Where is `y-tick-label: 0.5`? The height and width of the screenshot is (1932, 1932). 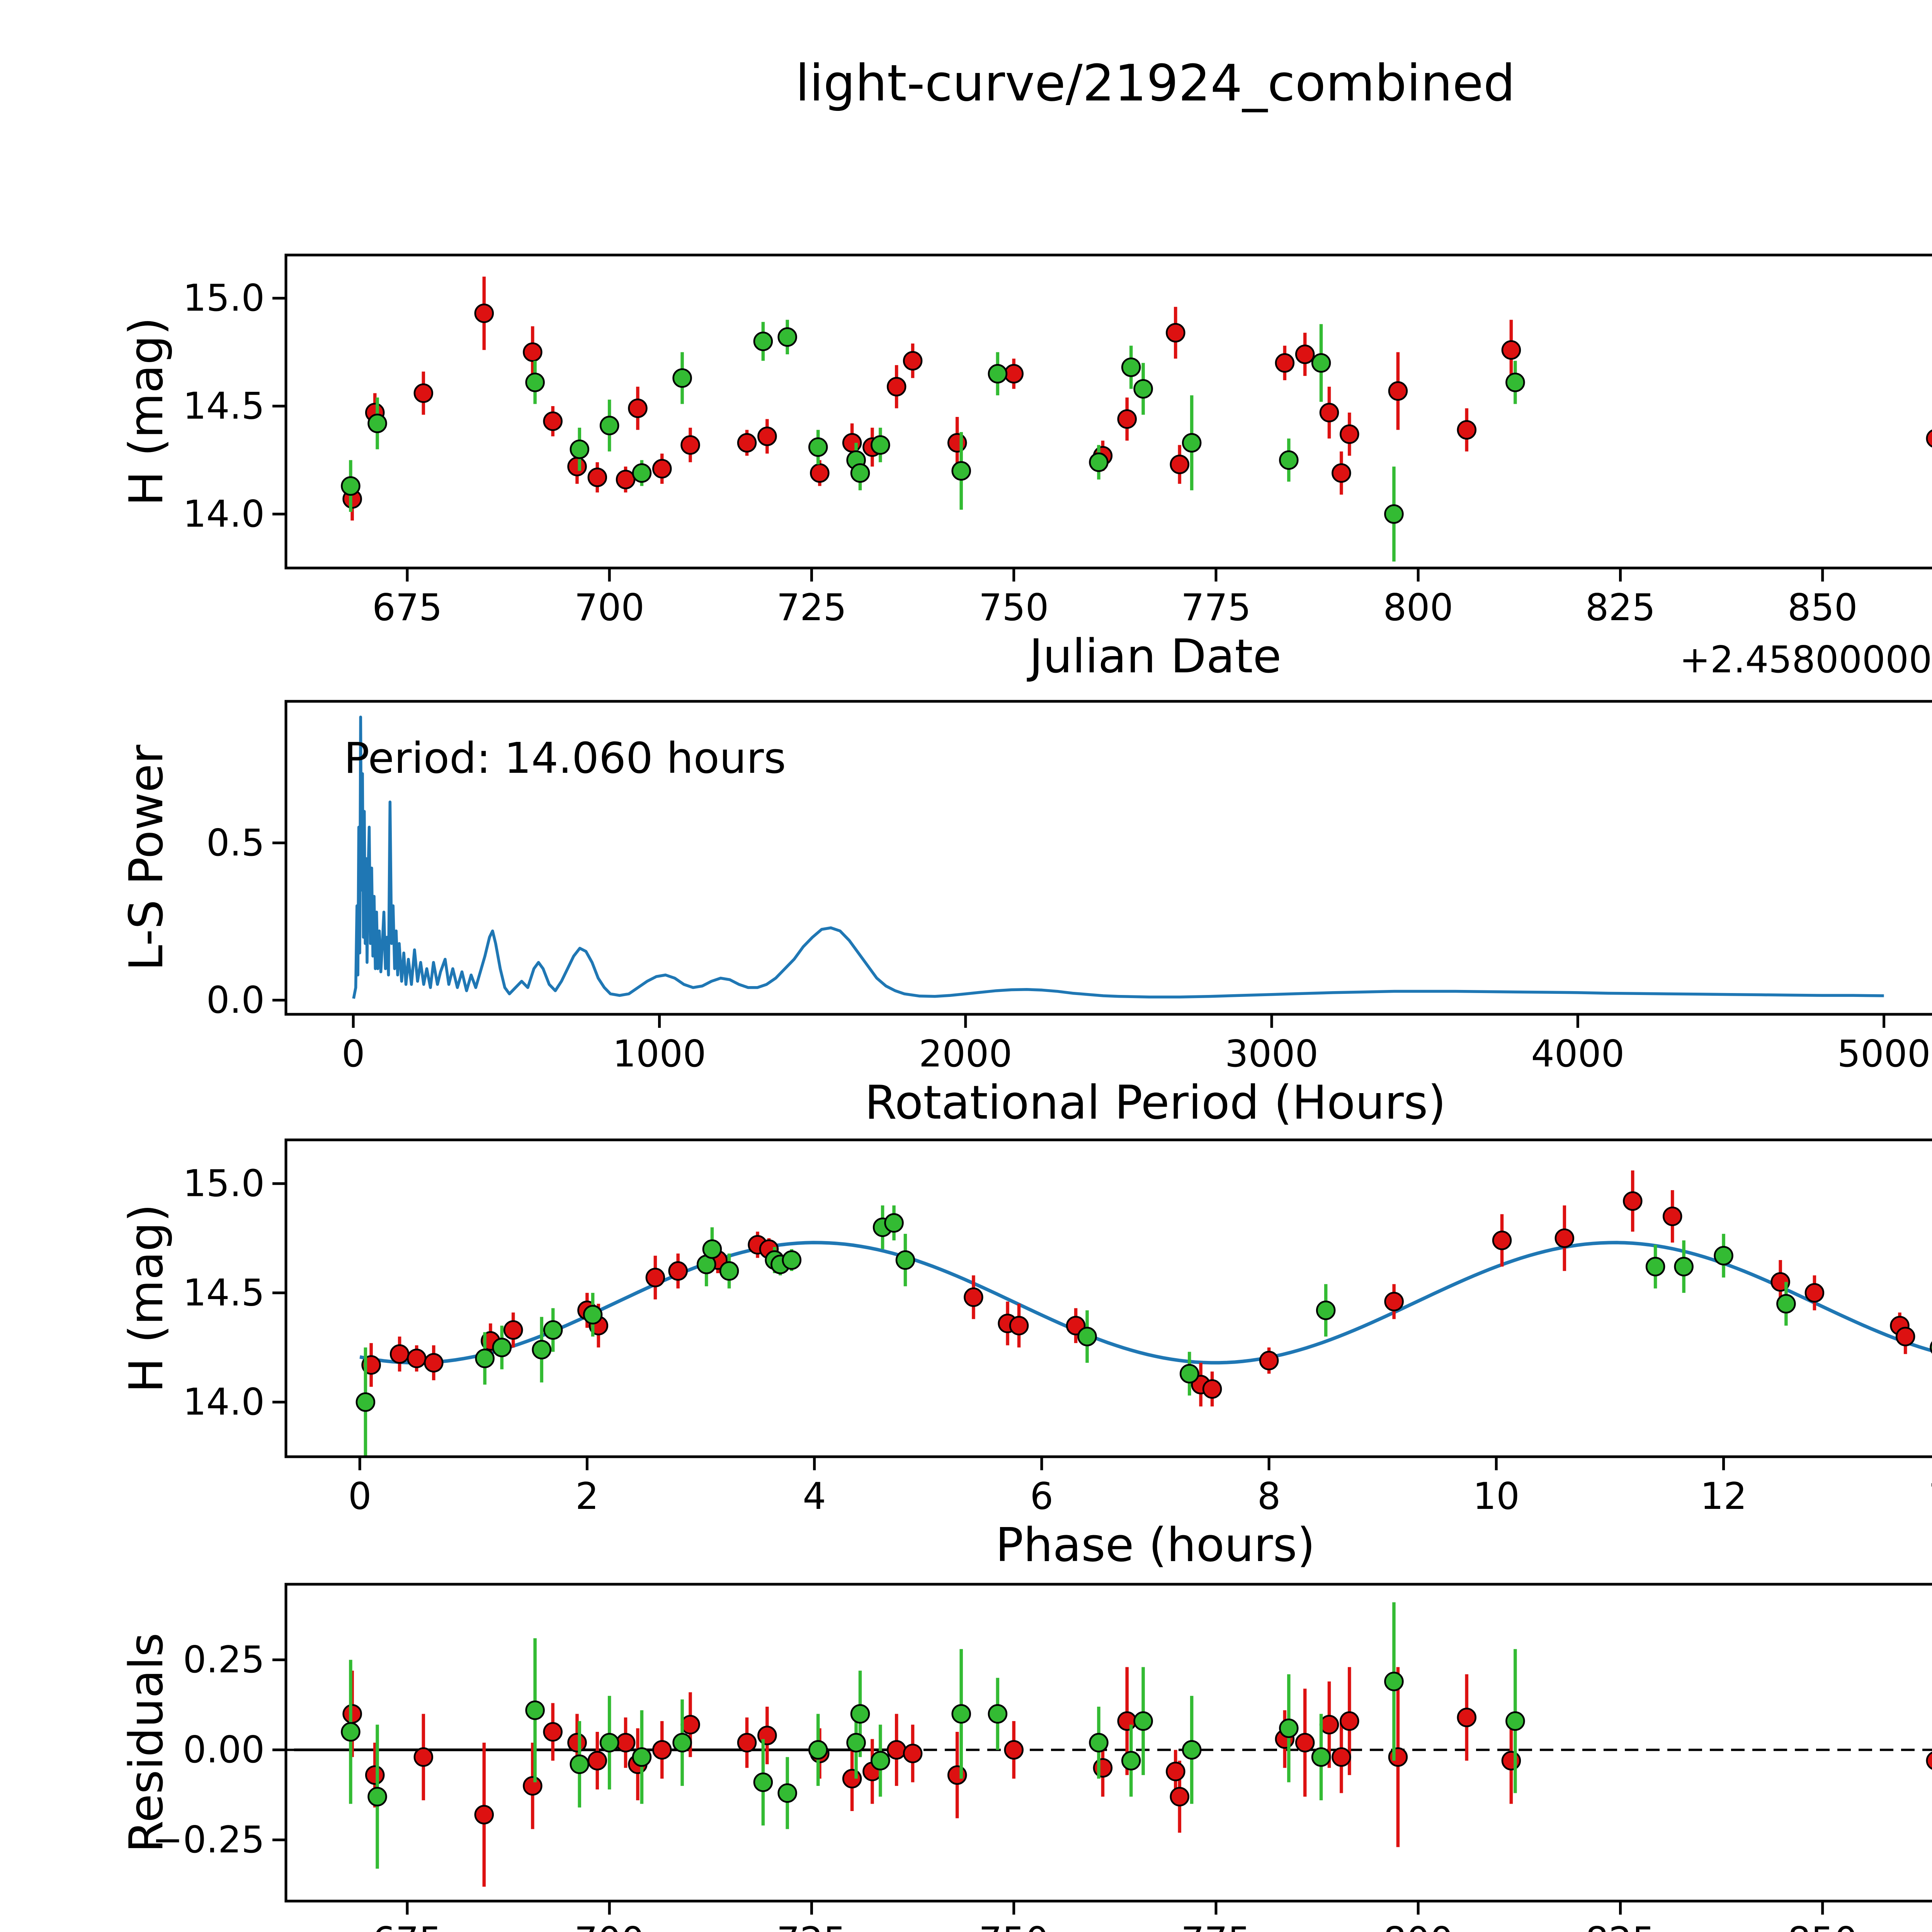
y-tick-label: 0.5 is located at coordinates (236, 843).